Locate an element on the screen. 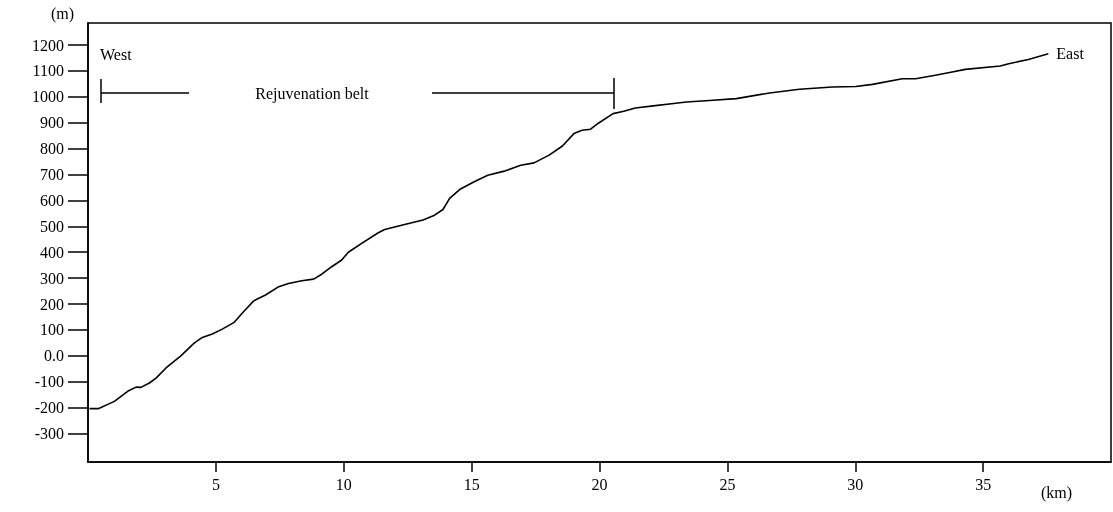 The image size is (1113, 512). y-tick-label: -100 is located at coordinates (49, 382).